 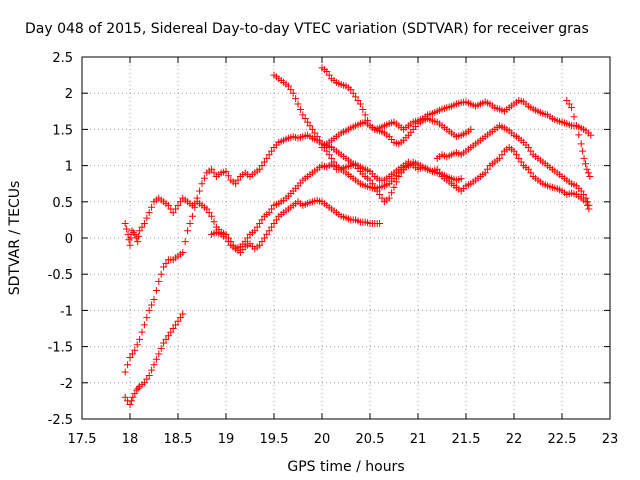 I want to click on y-tick-label: -2, so click(x=66, y=384).